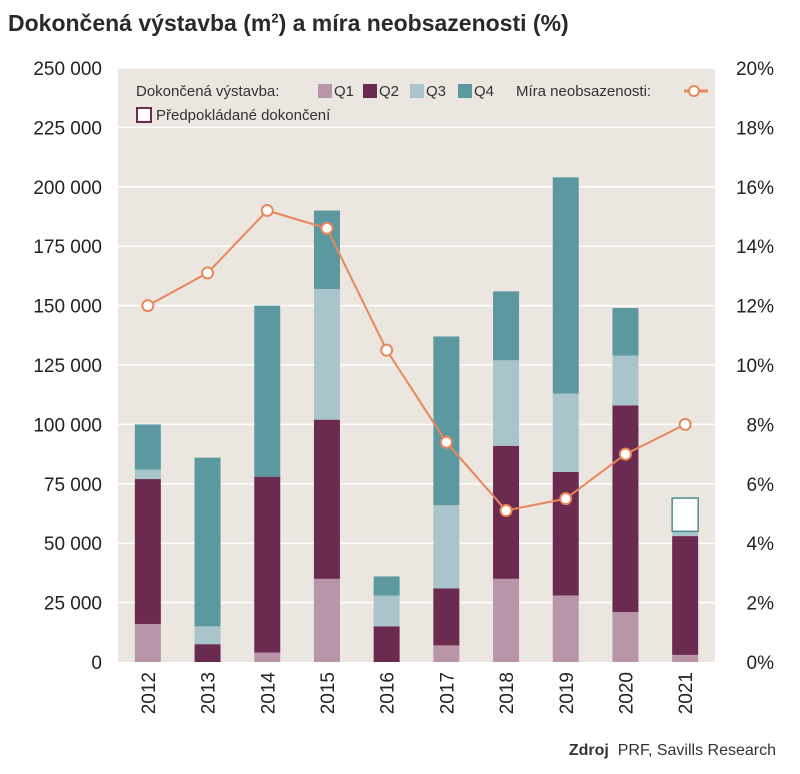  I want to click on legend-vacancy-label: Míra neobsazenosti:, so click(583, 91).